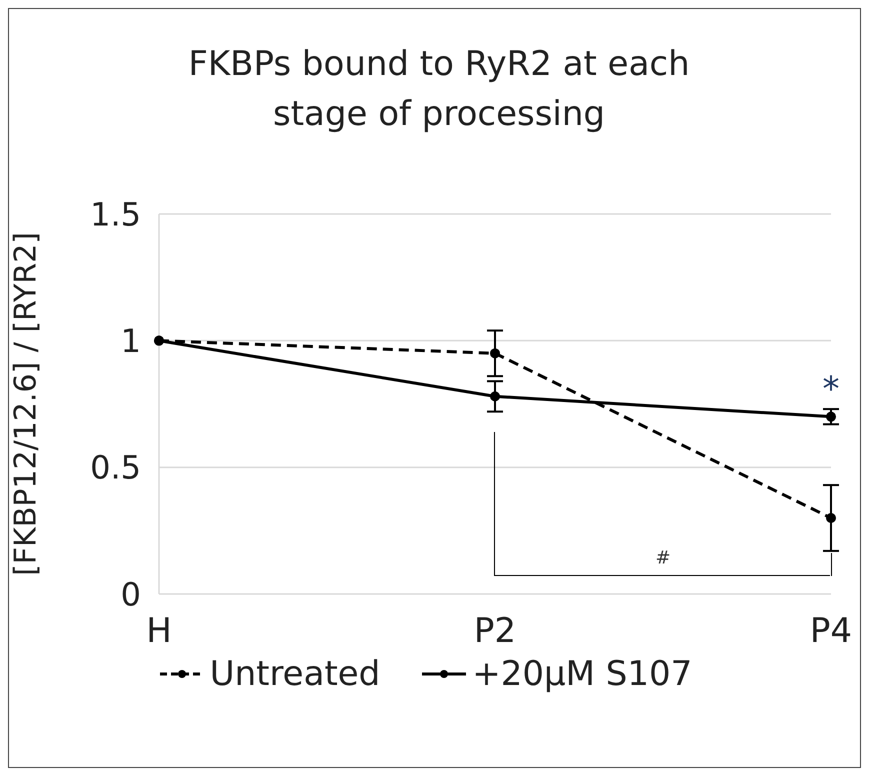  What do you see at coordinates (295, 674) in the screenshot?
I see `legend-label: Untreated` at bounding box center [295, 674].